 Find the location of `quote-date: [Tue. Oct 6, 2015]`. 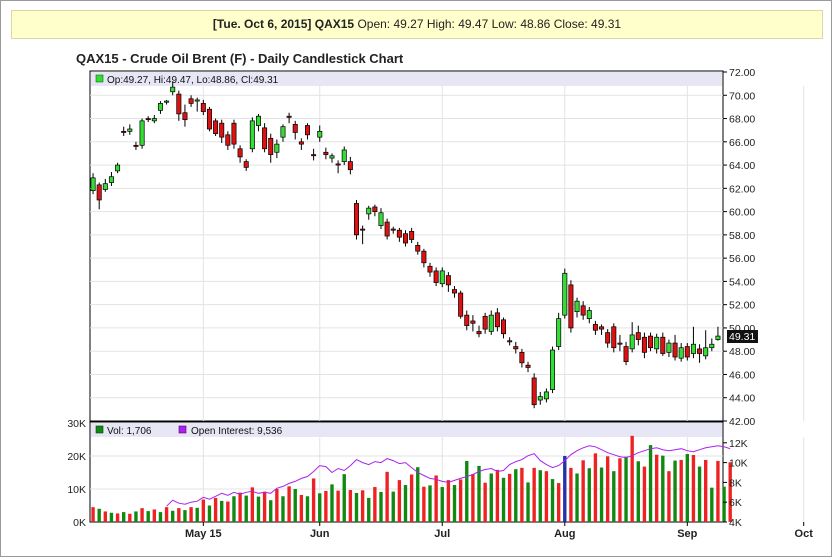

quote-date: [Tue. Oct 6, 2015] is located at coordinates (262, 24).